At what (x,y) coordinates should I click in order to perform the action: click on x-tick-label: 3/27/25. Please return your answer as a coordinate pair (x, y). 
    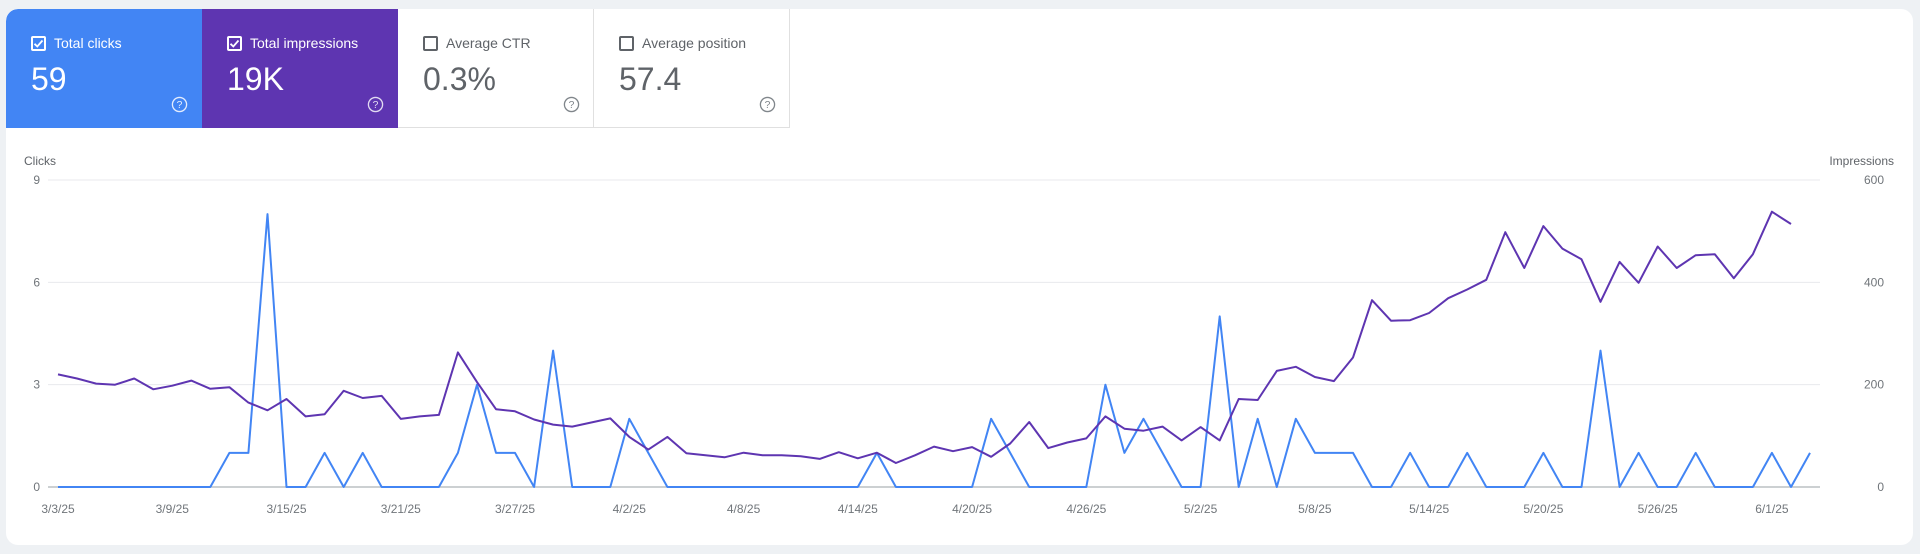
    Looking at the image, I should click on (515, 509).